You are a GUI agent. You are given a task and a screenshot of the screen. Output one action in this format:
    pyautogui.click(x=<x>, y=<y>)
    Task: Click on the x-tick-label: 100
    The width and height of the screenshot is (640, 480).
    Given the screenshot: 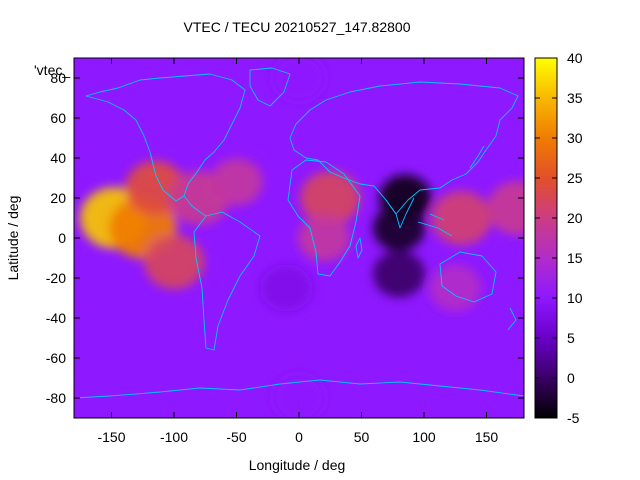 What is the action you would take?
    pyautogui.click(x=424, y=437)
    